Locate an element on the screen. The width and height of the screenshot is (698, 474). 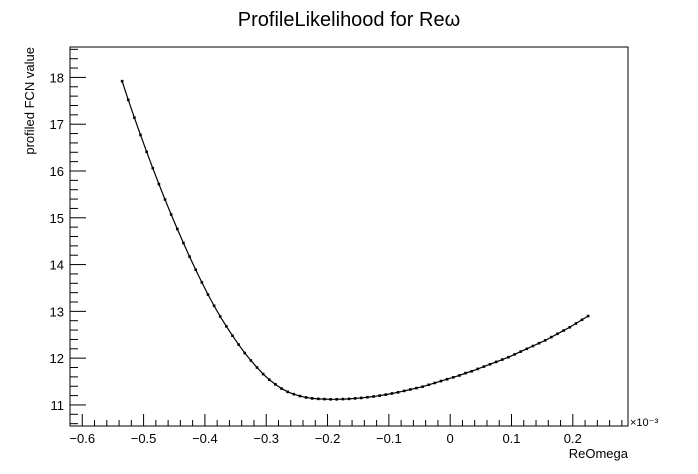
x-tick-label: −0.1 is located at coordinates (389, 438).